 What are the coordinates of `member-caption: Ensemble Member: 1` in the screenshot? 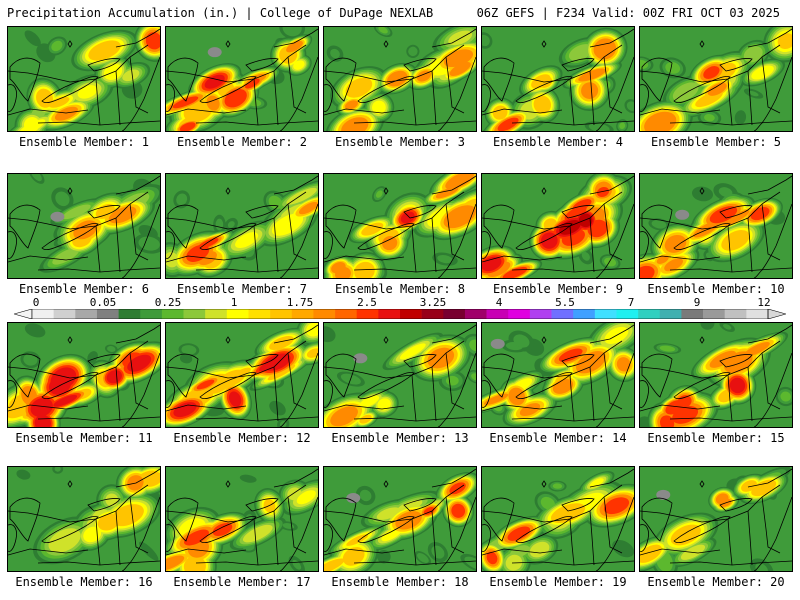 It's located at (84, 142).